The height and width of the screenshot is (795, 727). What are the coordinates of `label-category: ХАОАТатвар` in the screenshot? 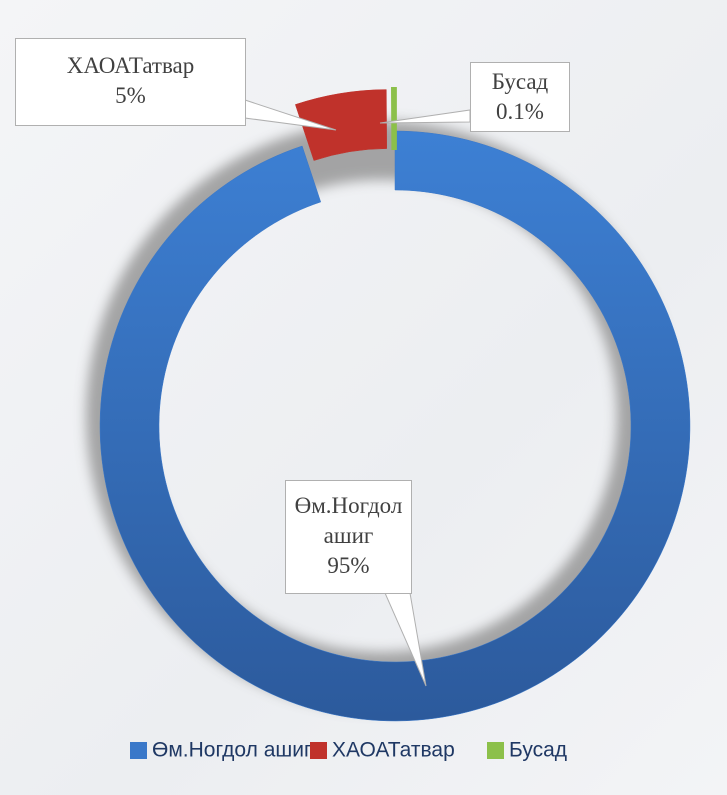 It's located at (130, 65).